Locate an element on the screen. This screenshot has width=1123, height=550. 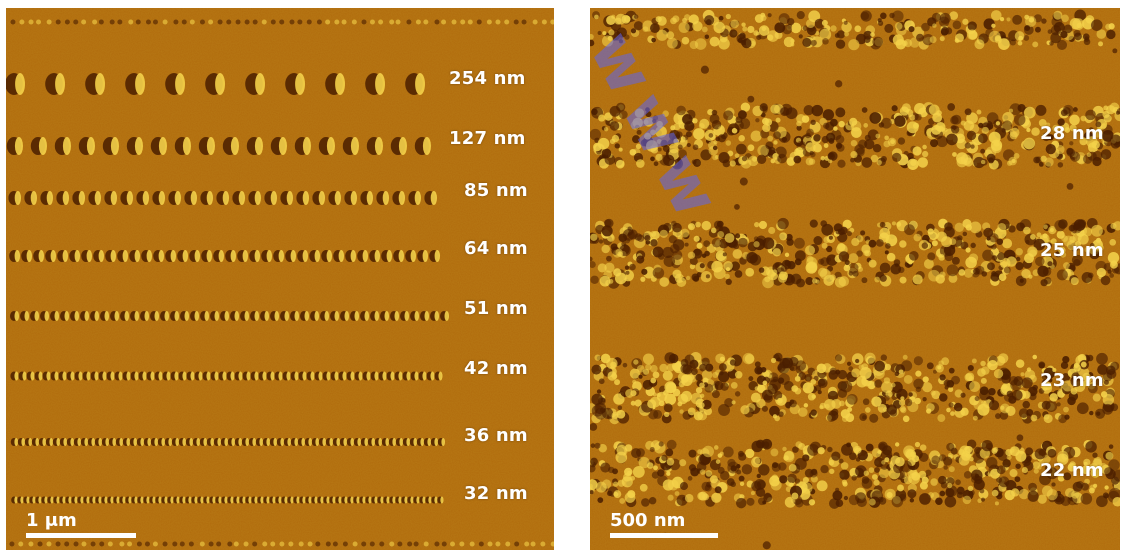
linewidth-label-254: 254 nm is located at coordinates (487, 78).